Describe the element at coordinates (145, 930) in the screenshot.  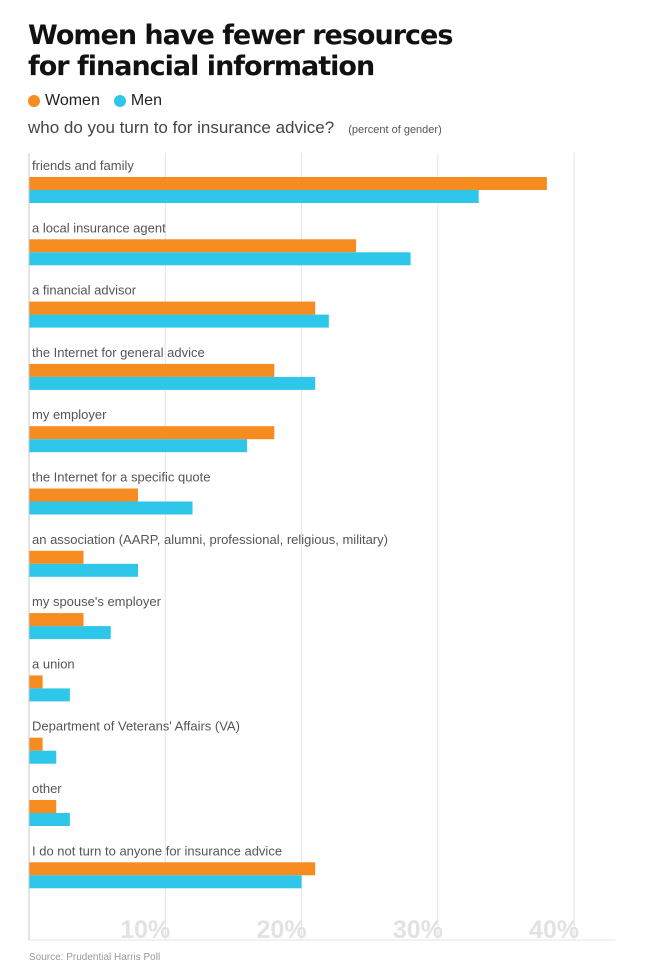
I see `x-tick-label: 10%` at that location.